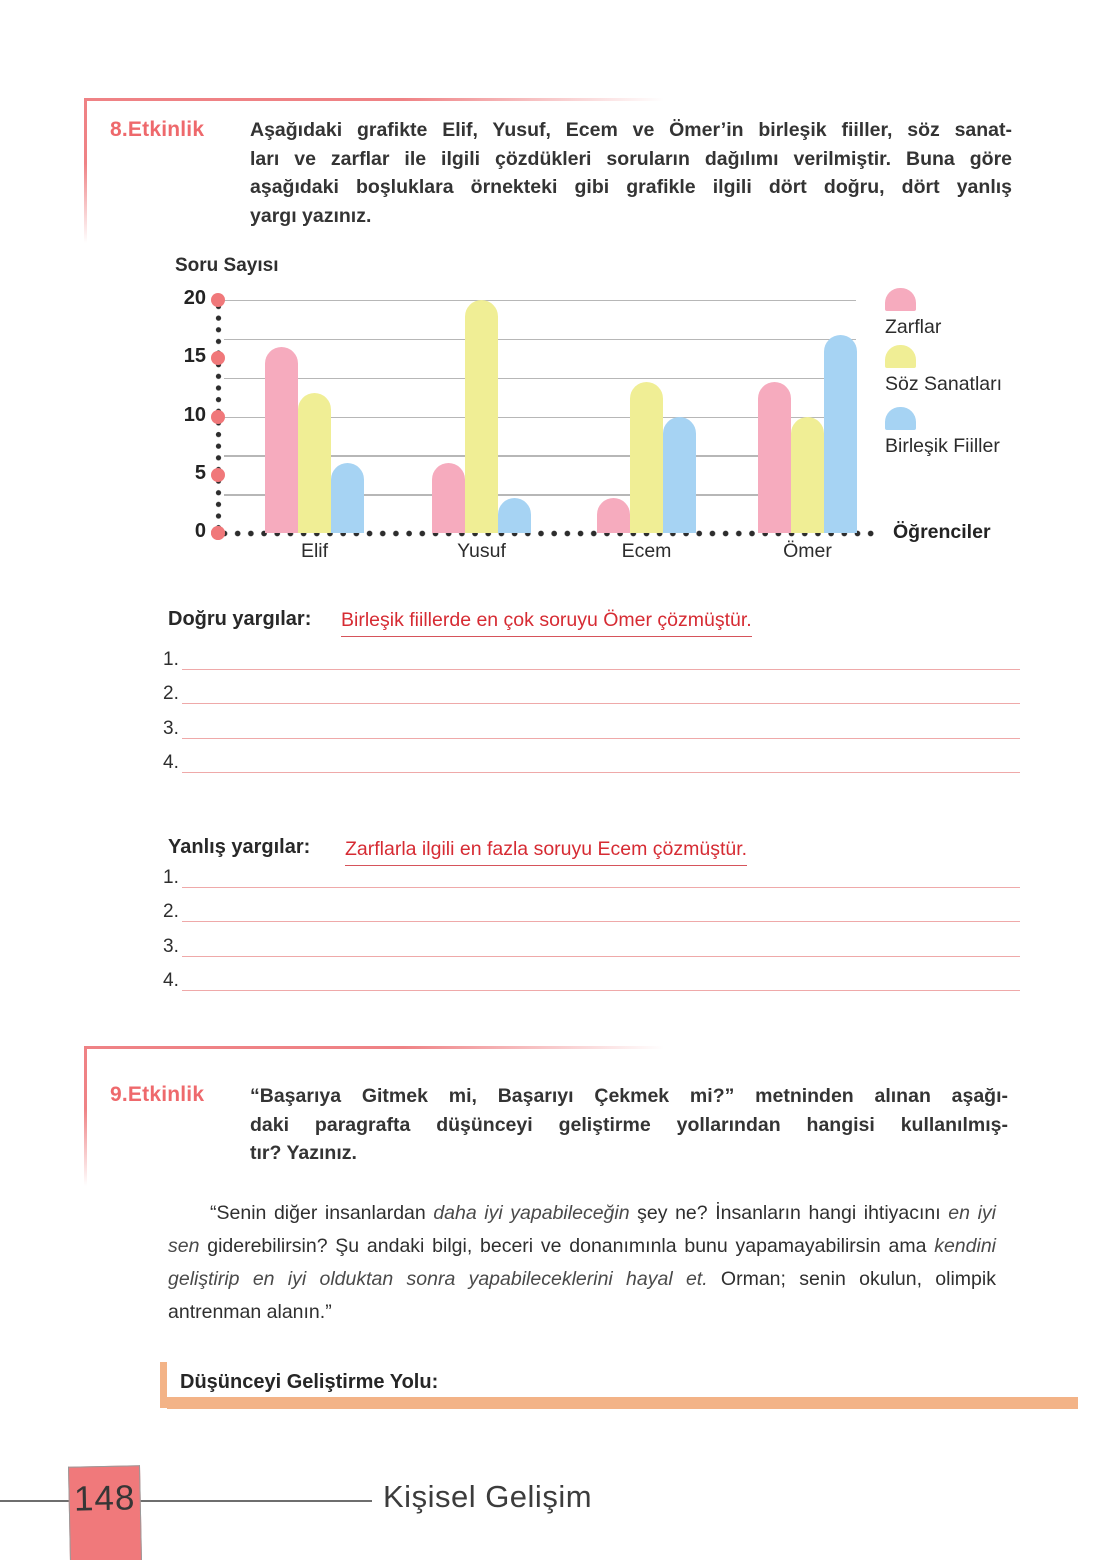 Image resolution: width=1106 pixels, height=1560 pixels. I want to click on y-axis-tick-label: 10, so click(194, 414).